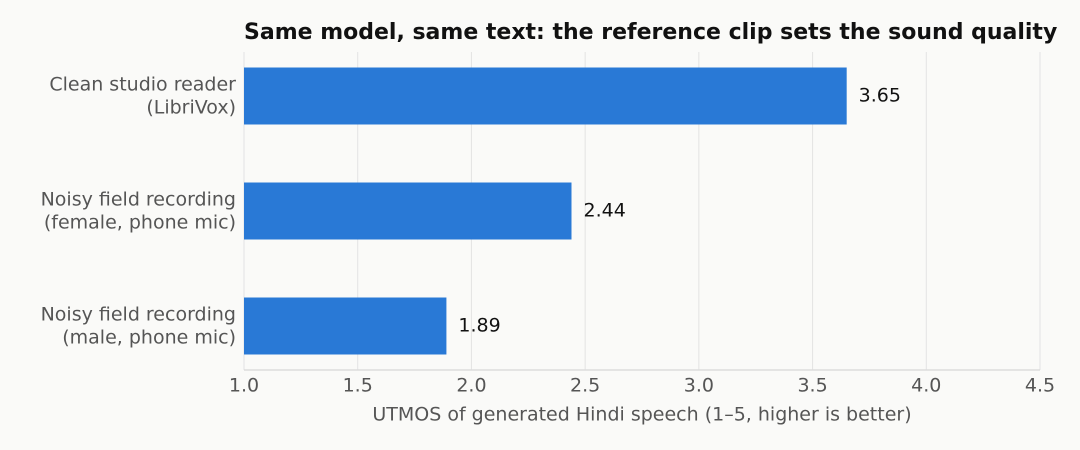 This screenshot has width=1080, height=450. What do you see at coordinates (604, 211) in the screenshot?
I see `value-label: 2.44` at bounding box center [604, 211].